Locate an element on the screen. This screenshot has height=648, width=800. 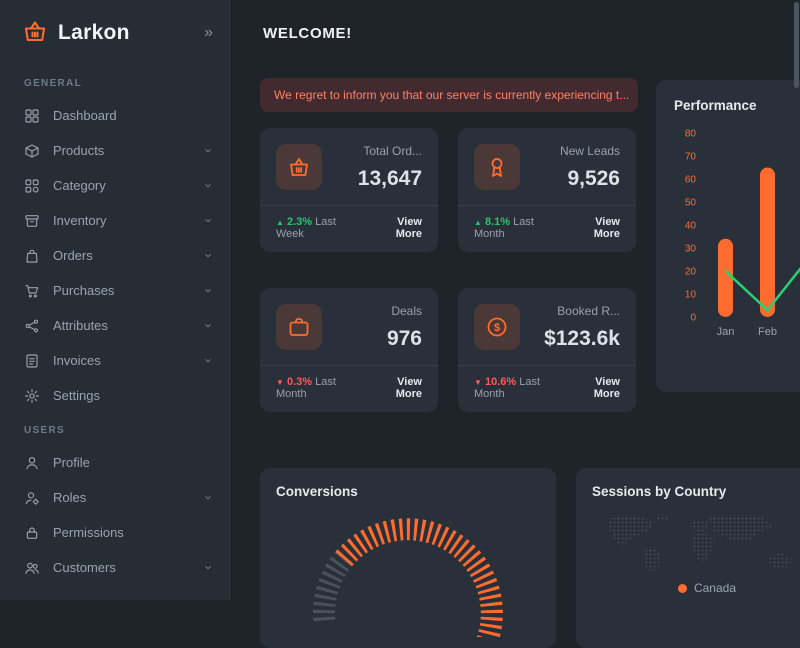
stat-label: New Leads is located at coordinates (590, 151).